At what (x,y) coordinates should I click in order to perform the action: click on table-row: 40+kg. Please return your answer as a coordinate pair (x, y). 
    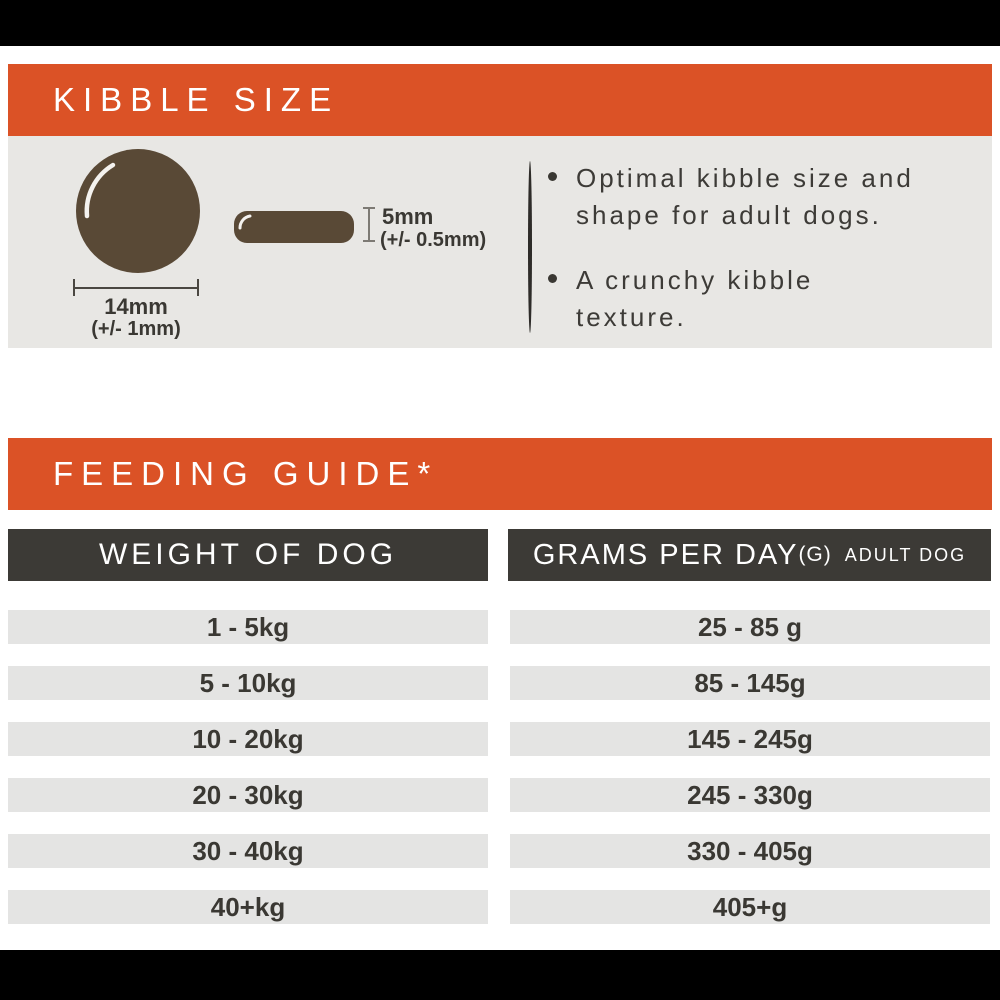
    Looking at the image, I should click on (248, 907).